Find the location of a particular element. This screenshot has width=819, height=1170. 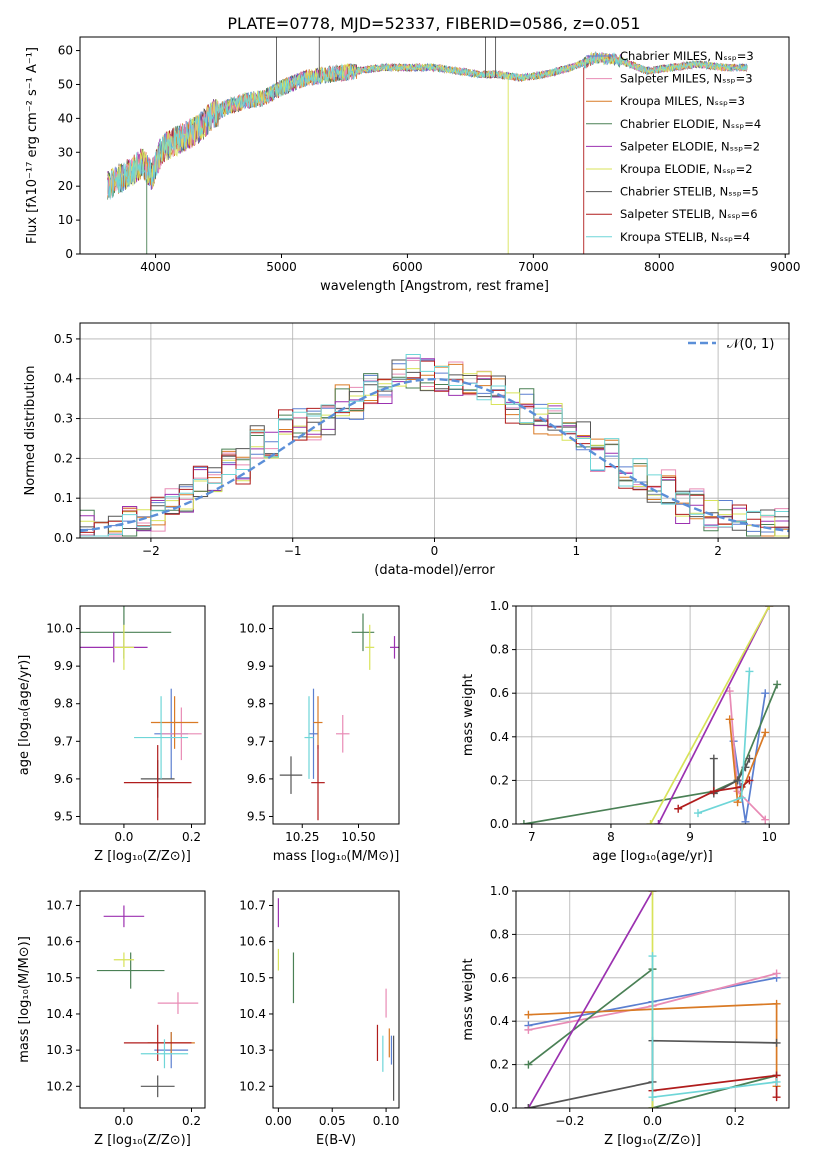

histogram-step is located at coordinates (434, 446).